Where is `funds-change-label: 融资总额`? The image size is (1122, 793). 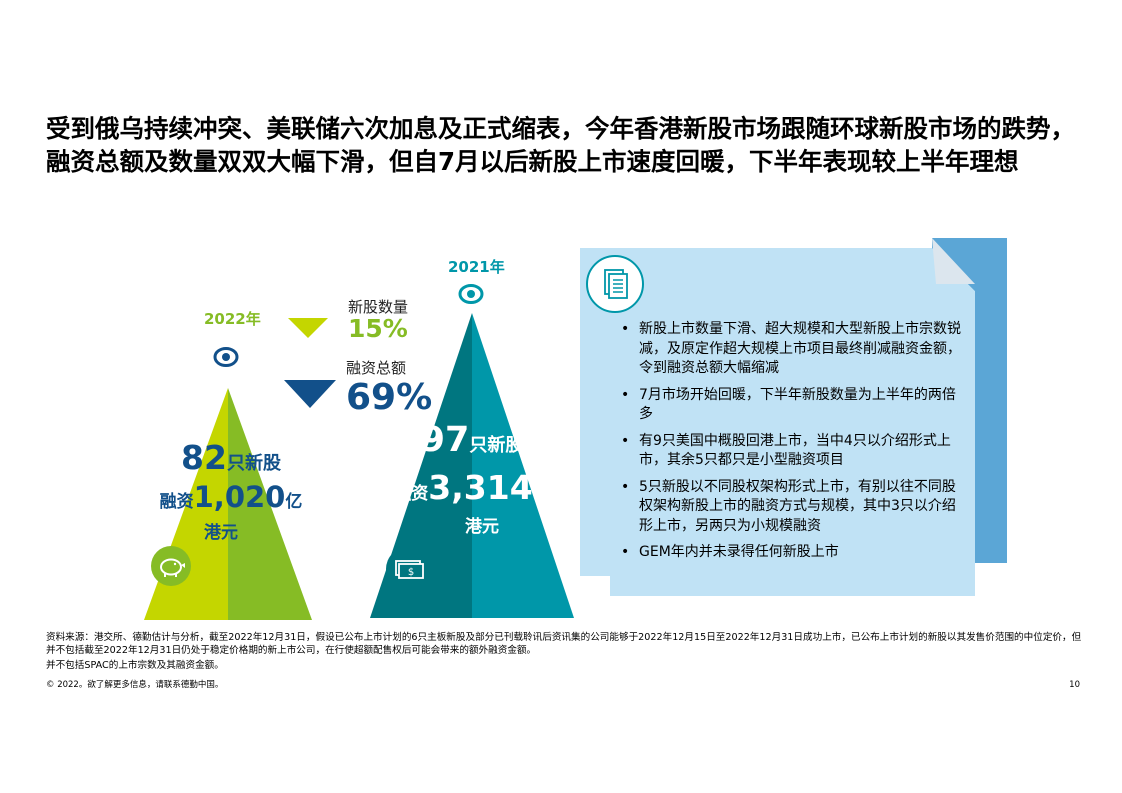
funds-change-label: 融资总额 is located at coordinates (376, 368).